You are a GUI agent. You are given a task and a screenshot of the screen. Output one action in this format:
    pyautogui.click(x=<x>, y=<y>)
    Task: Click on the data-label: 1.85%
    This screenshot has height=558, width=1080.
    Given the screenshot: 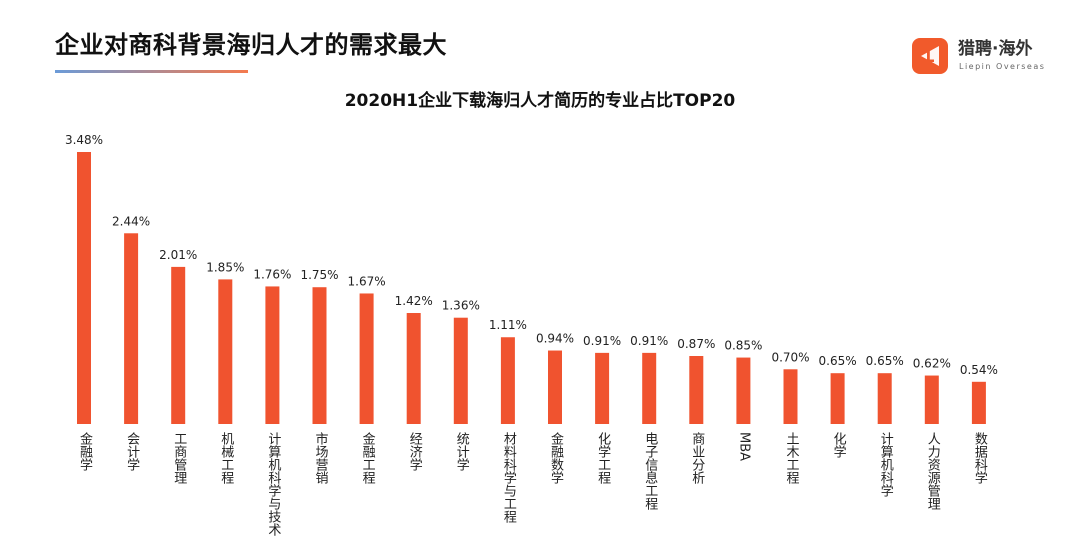 What is the action you would take?
    pyautogui.click(x=225, y=267)
    